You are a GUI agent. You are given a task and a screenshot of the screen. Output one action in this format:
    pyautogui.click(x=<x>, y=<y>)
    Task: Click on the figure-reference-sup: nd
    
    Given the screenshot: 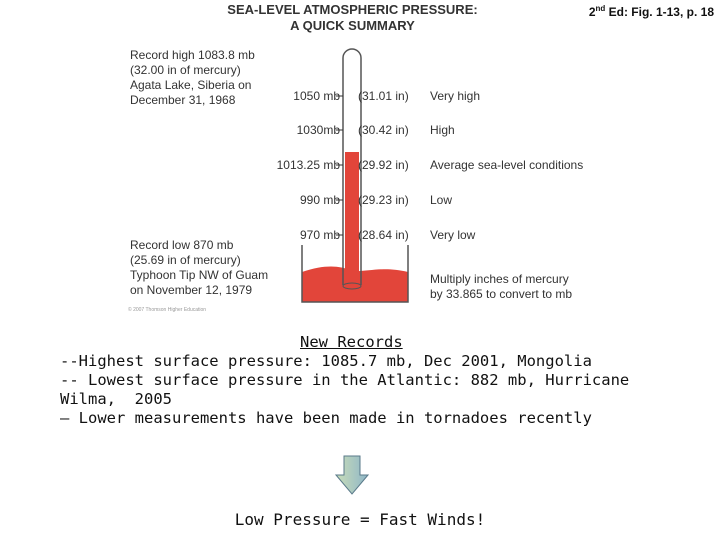 What is the action you would take?
    pyautogui.click(x=600, y=8)
    